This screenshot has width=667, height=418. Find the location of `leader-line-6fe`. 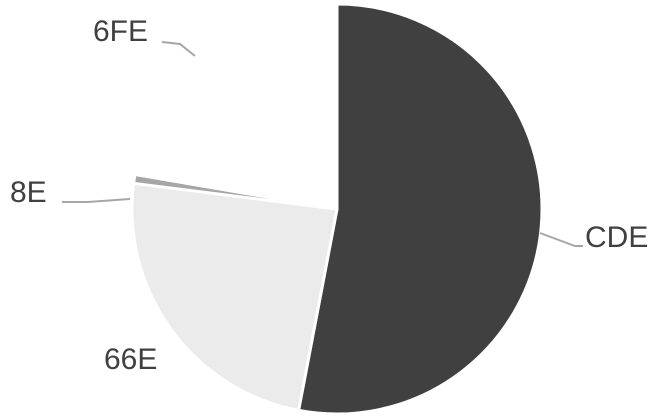

leader-line-6fe is located at coordinates (178, 49).